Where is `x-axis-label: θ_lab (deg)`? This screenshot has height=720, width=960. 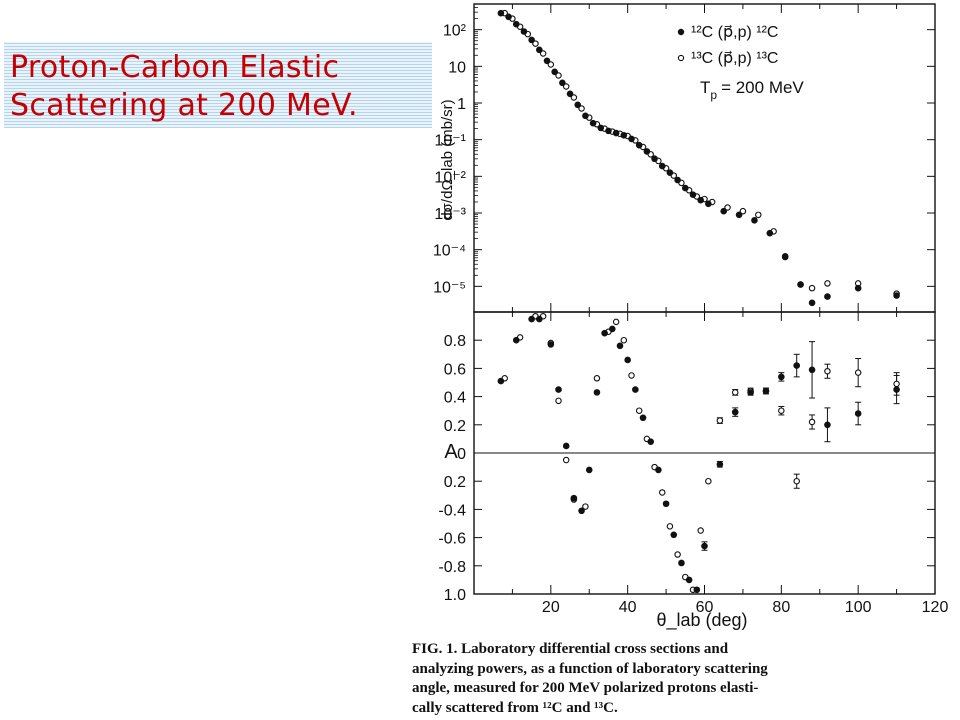 x-axis-label: θ_lab (deg) is located at coordinates (701, 620).